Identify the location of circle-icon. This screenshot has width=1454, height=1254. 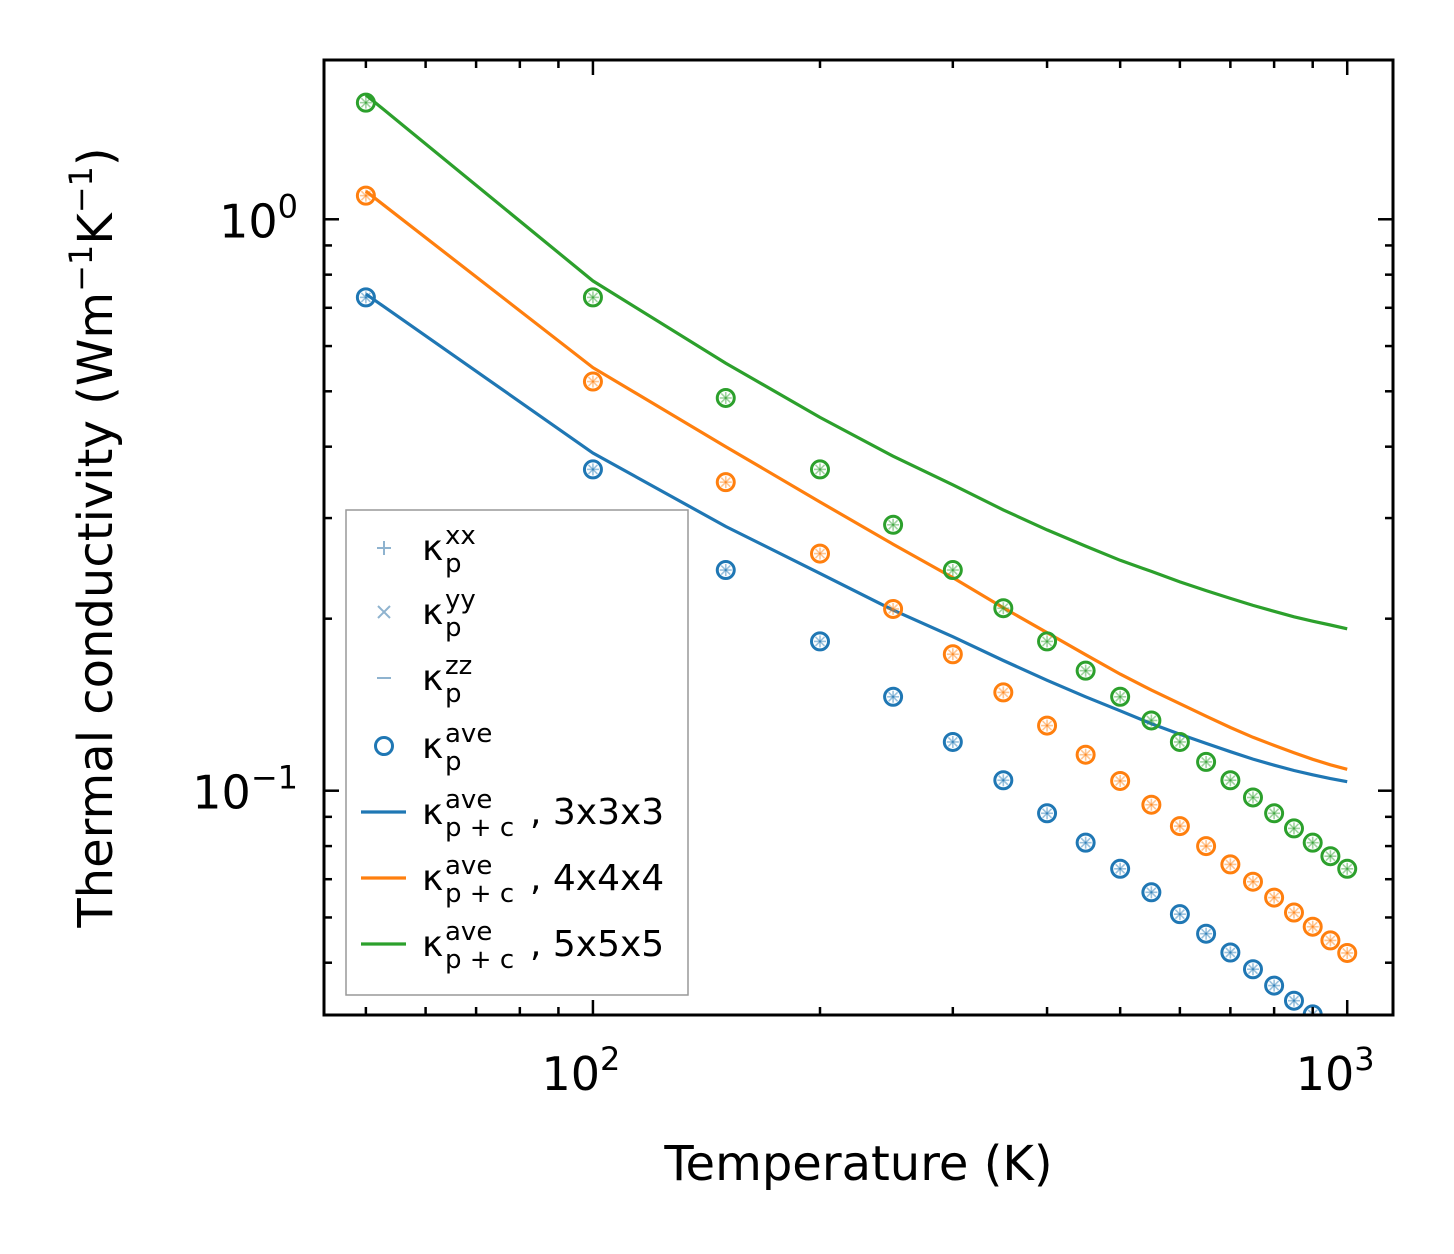
(384, 746).